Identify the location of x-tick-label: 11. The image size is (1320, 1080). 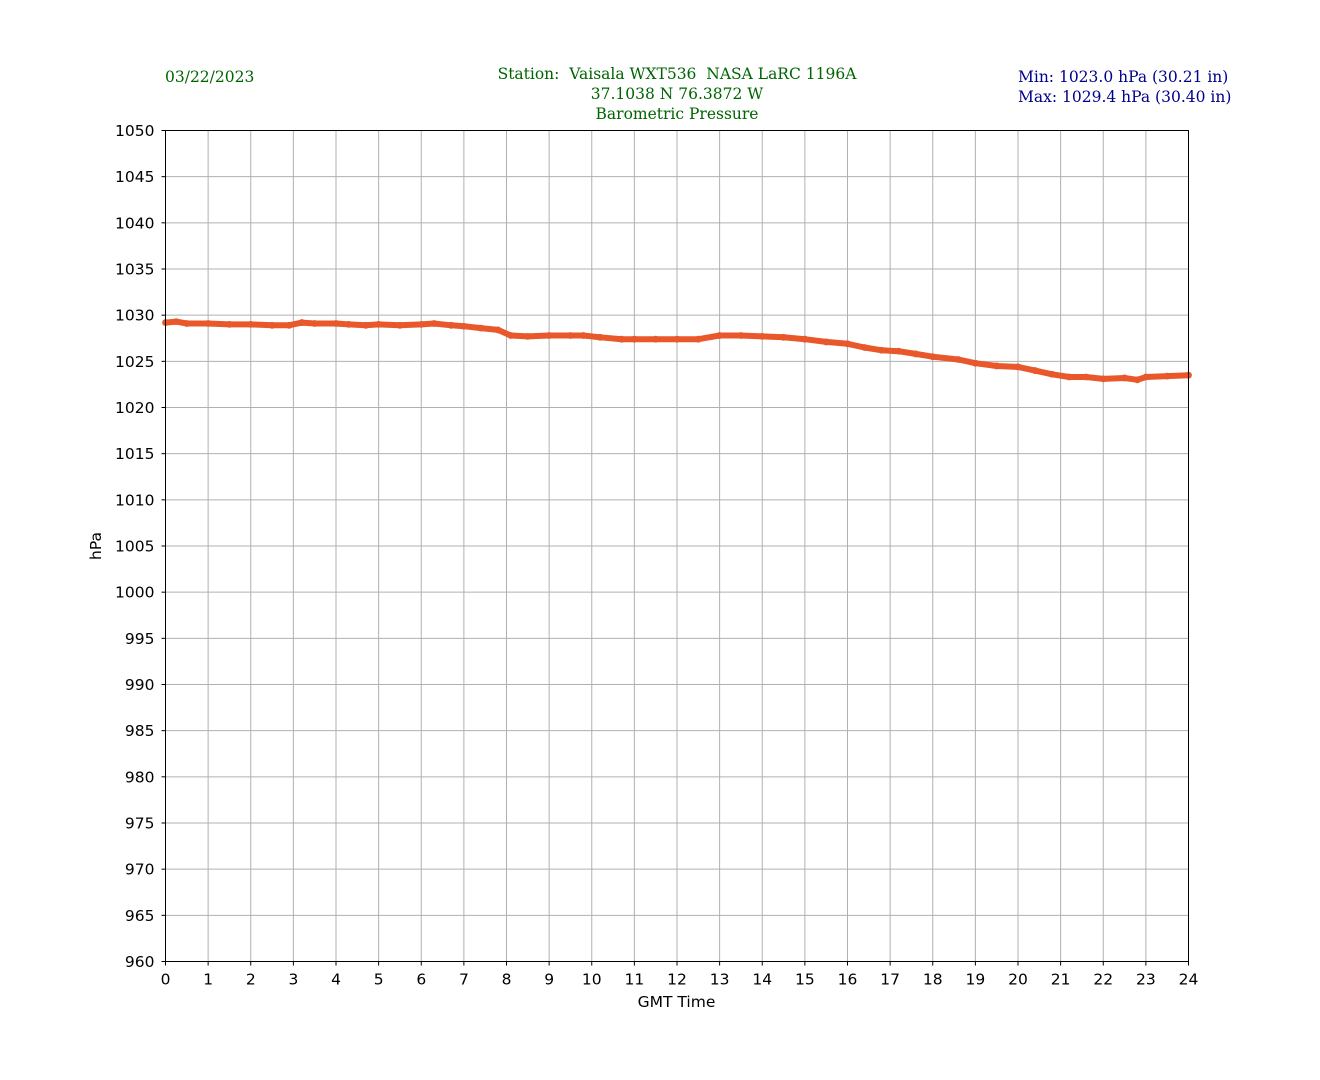
(635, 980).